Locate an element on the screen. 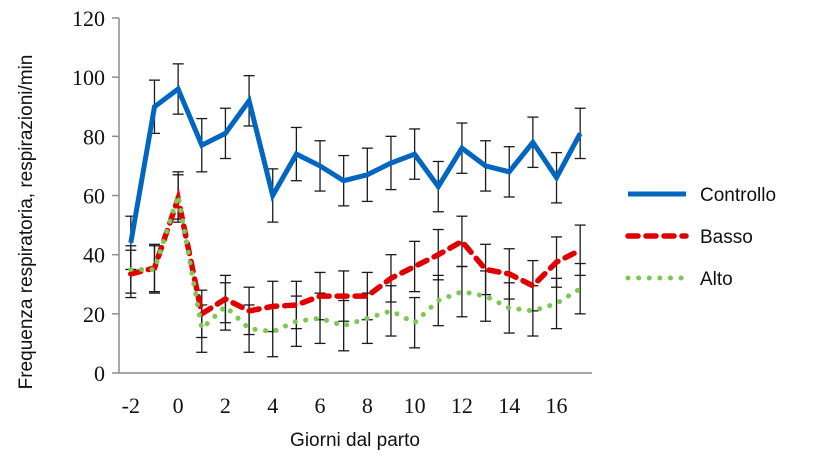 The width and height of the screenshot is (820, 461). legend: Controllo Basso Alto is located at coordinates (700, 237).